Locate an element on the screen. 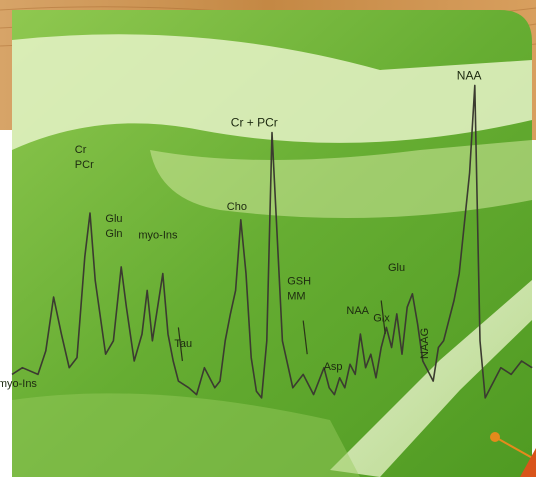 Image resolution: width=536 pixels, height=477 pixels. peak-label-6: Tau is located at coordinates (183, 344).